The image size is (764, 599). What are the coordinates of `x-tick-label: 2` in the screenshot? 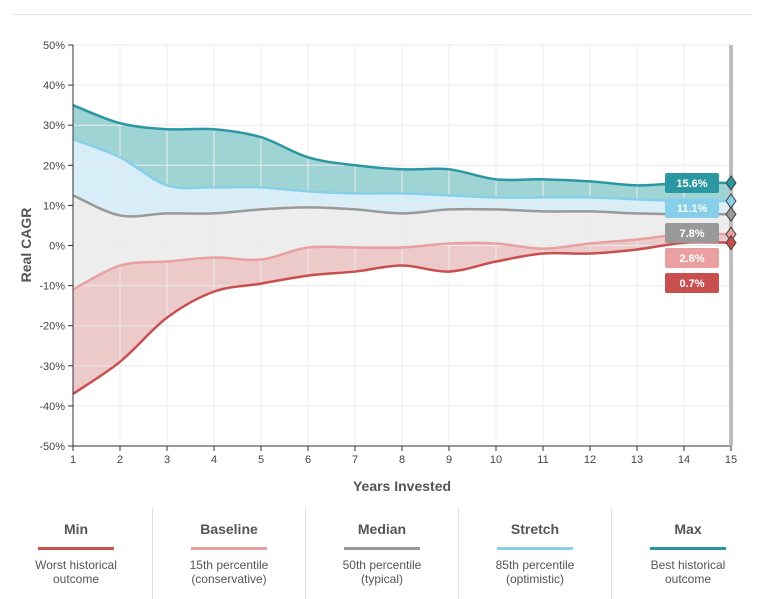 It's located at (120, 460).